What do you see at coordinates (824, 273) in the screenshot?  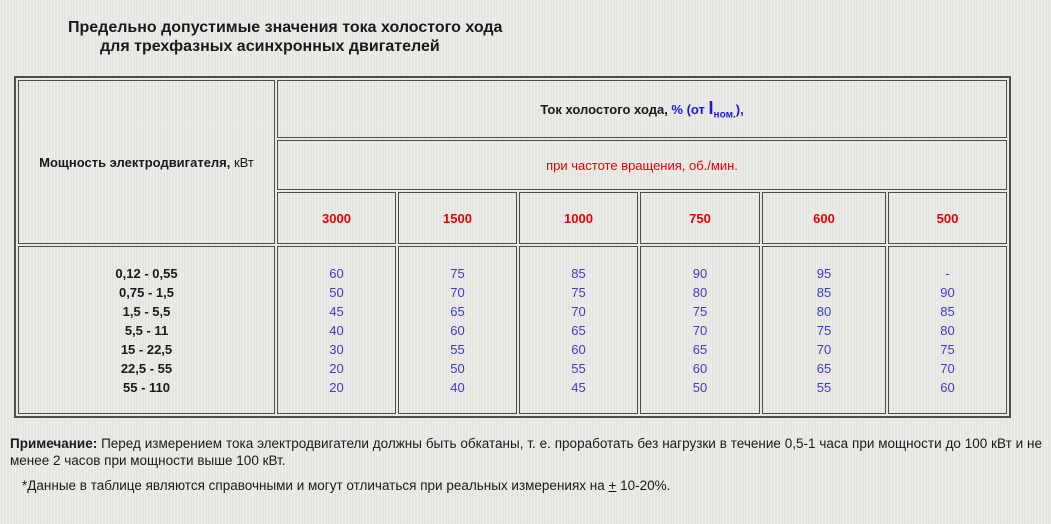 I see `value: 95` at bounding box center [824, 273].